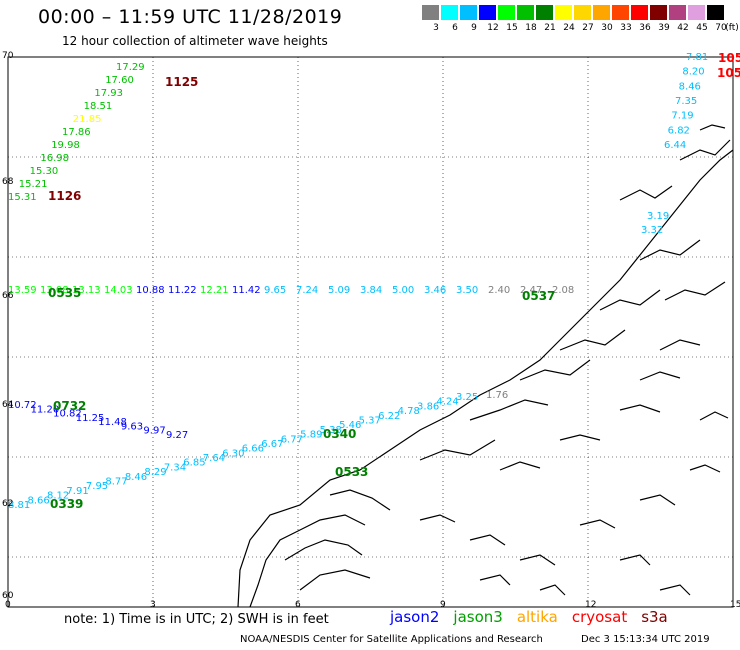 This screenshot has height=650, width=740. What do you see at coordinates (550, 28) in the screenshot?
I see `legend-label: 21` at bounding box center [550, 28].